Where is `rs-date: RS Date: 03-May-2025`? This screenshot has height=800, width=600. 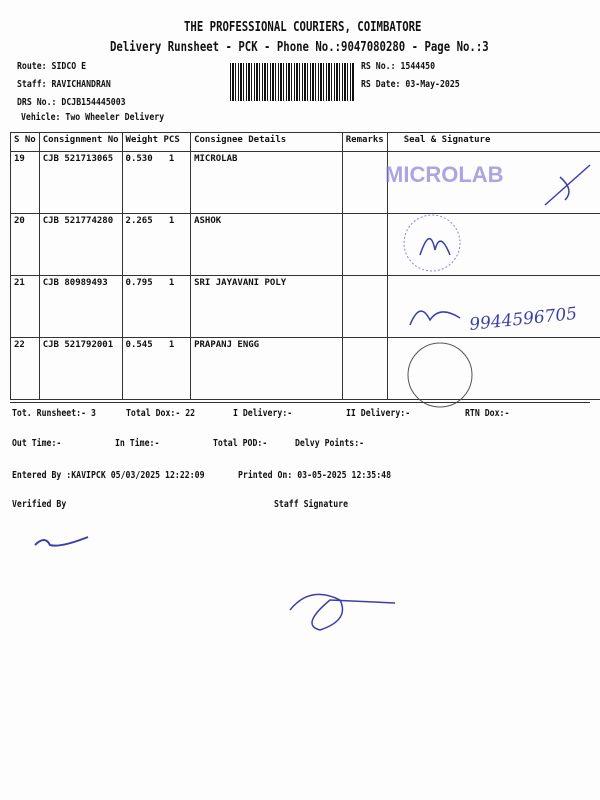 rs-date: RS Date: 03-May-2025 is located at coordinates (410, 84).